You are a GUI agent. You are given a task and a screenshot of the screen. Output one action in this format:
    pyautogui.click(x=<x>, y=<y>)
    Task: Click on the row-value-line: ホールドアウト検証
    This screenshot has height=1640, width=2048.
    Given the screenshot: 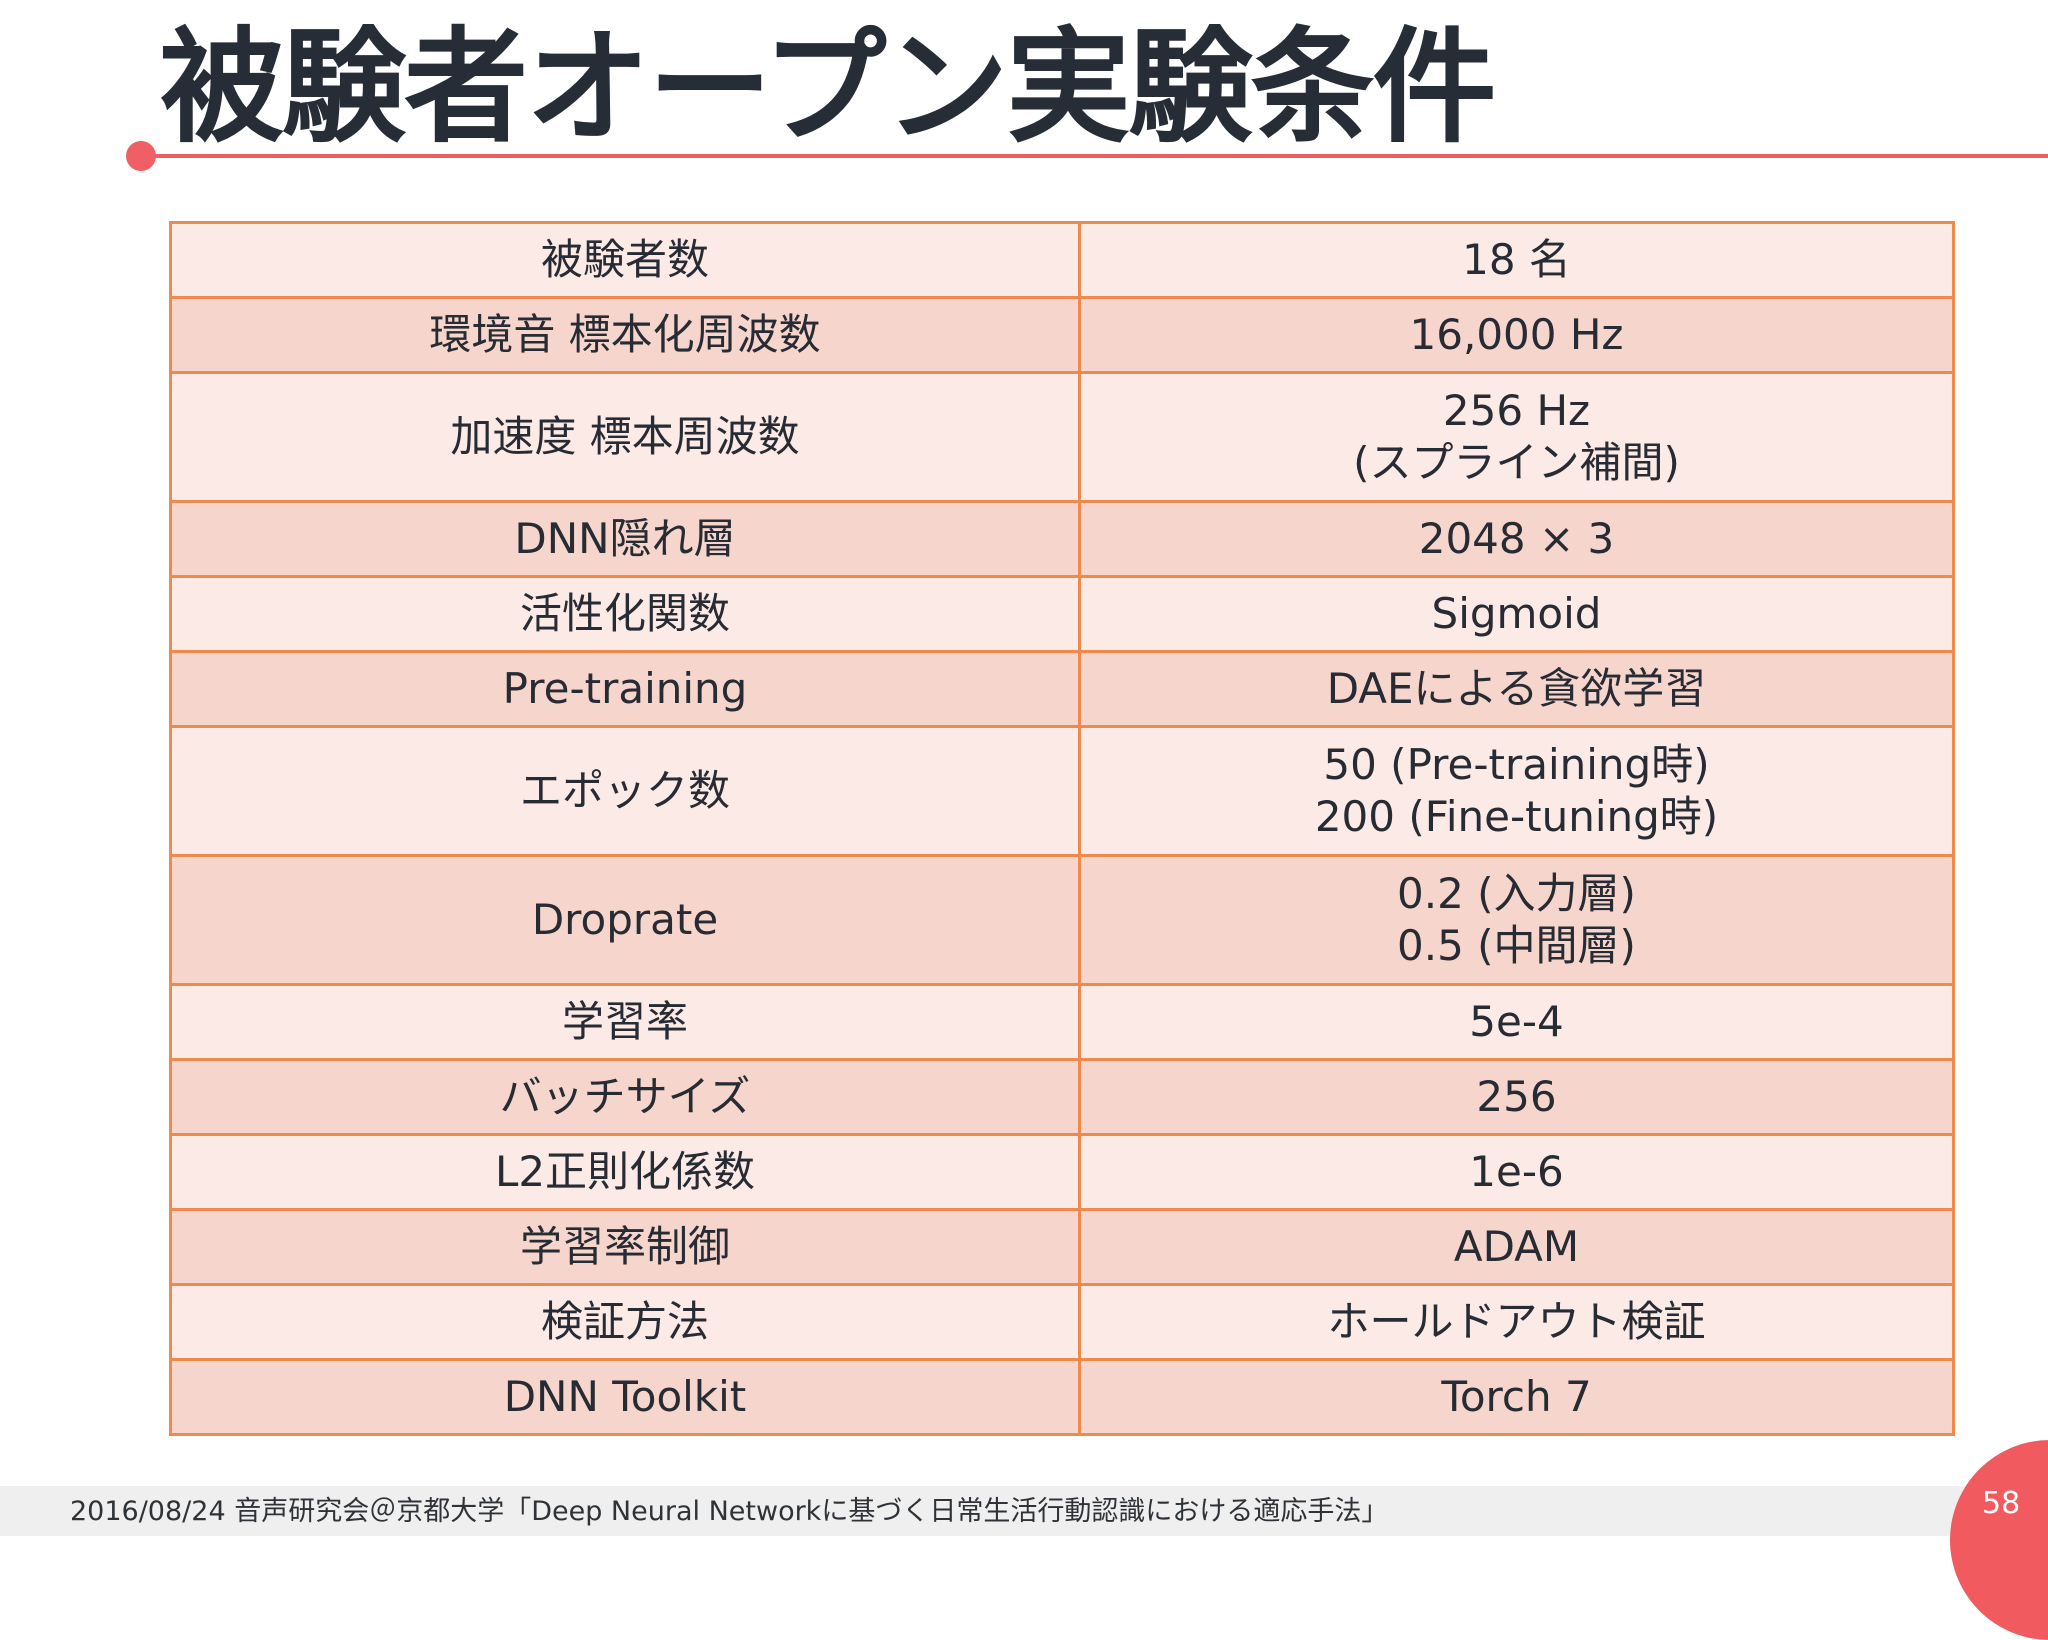 What is the action you would take?
    pyautogui.click(x=1516, y=1321)
    